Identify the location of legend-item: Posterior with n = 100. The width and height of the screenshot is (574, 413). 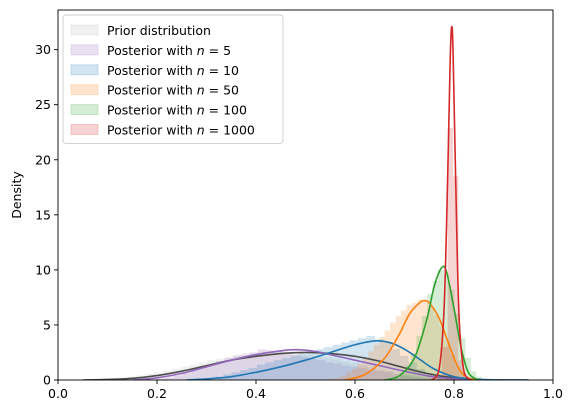
(158, 110).